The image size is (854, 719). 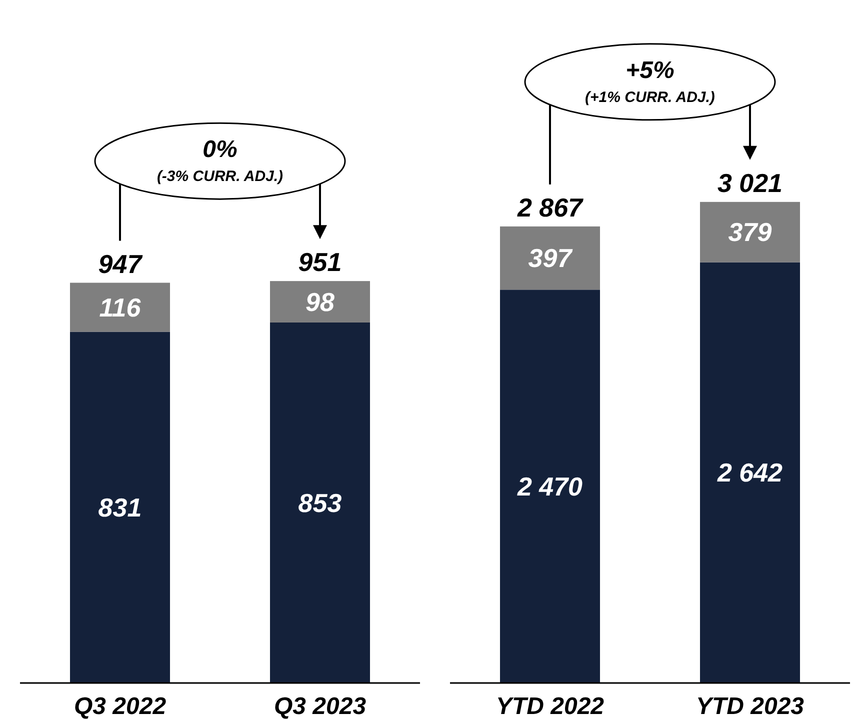 I want to click on data-label: 2 470, so click(x=550, y=486).